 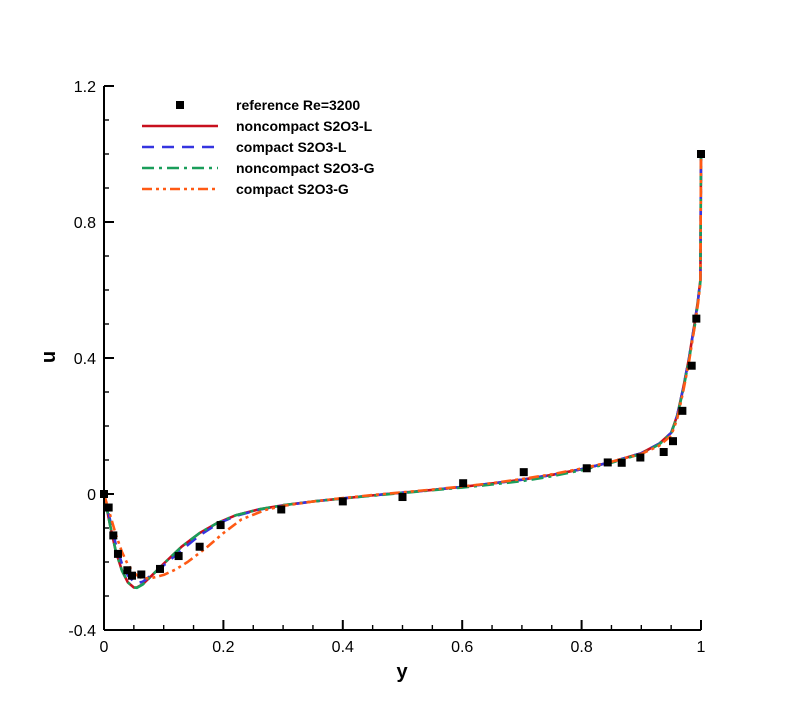 What do you see at coordinates (85, 223) in the screenshot?
I see `y-tick-label: 0.8` at bounding box center [85, 223].